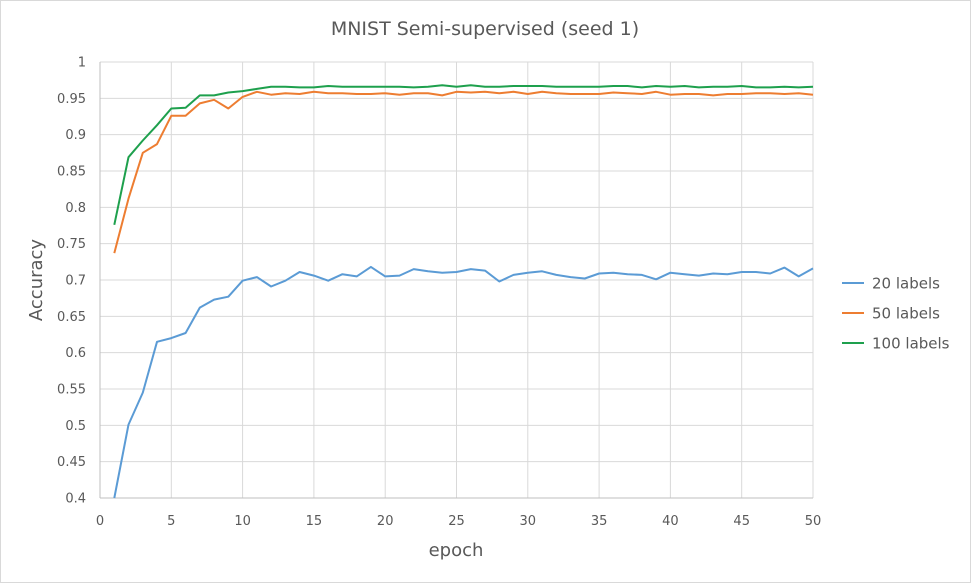 The image size is (971, 583). I want to click on x-tick-label: 20, so click(385, 521).